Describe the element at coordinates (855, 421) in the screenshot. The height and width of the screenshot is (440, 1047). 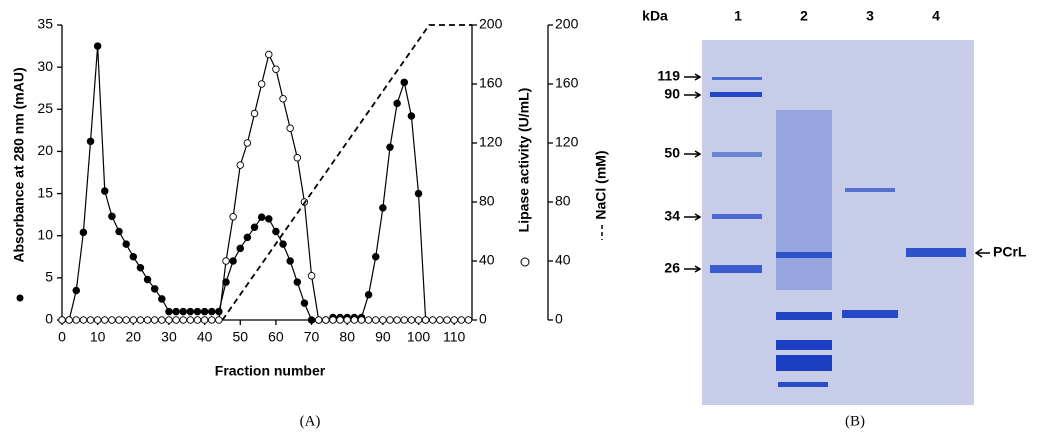
I see `panel-label: (B)` at that location.